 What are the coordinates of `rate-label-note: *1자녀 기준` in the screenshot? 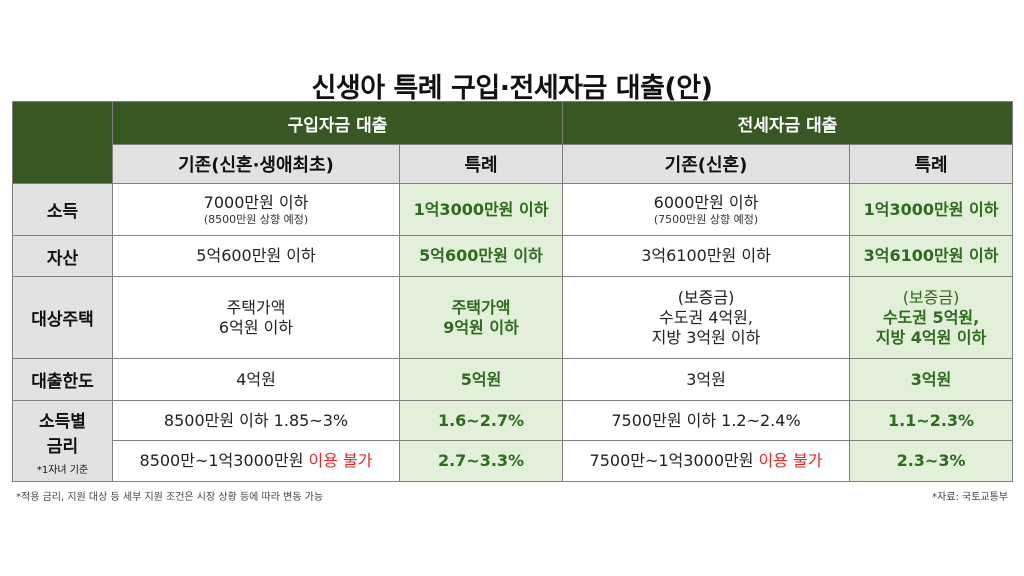 It's located at (62, 470).